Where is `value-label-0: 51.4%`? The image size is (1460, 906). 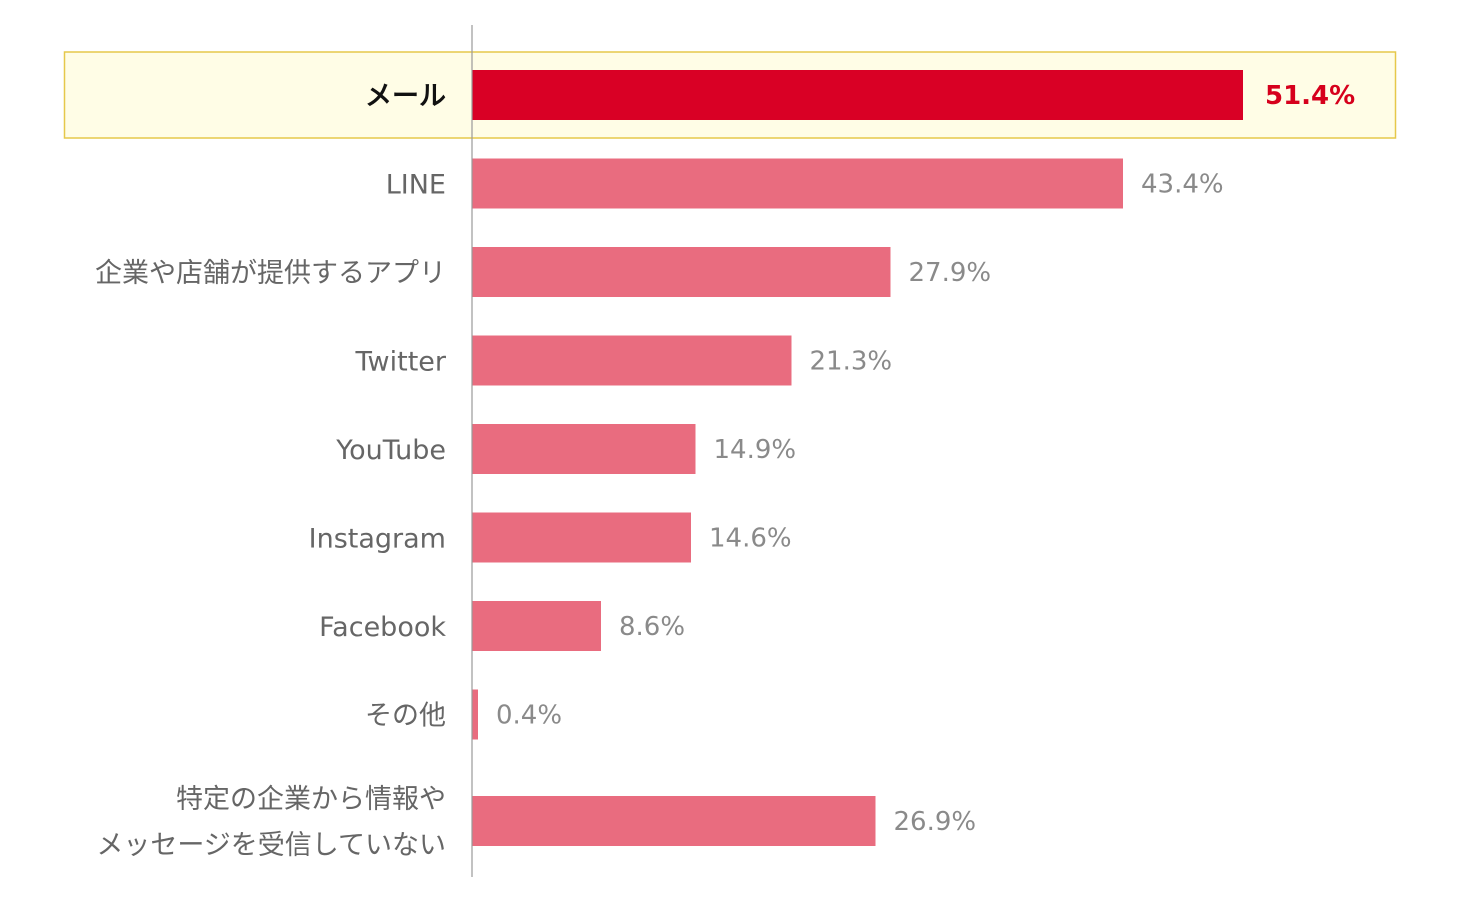
value-label-0: 51.4% is located at coordinates (1310, 96).